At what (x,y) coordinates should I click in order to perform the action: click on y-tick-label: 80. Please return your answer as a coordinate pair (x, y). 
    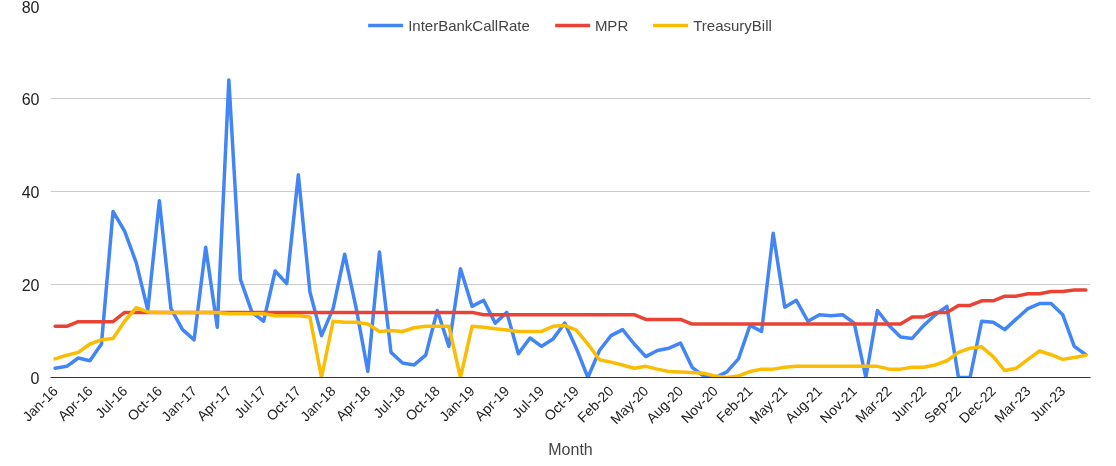
    Looking at the image, I should click on (30, 8).